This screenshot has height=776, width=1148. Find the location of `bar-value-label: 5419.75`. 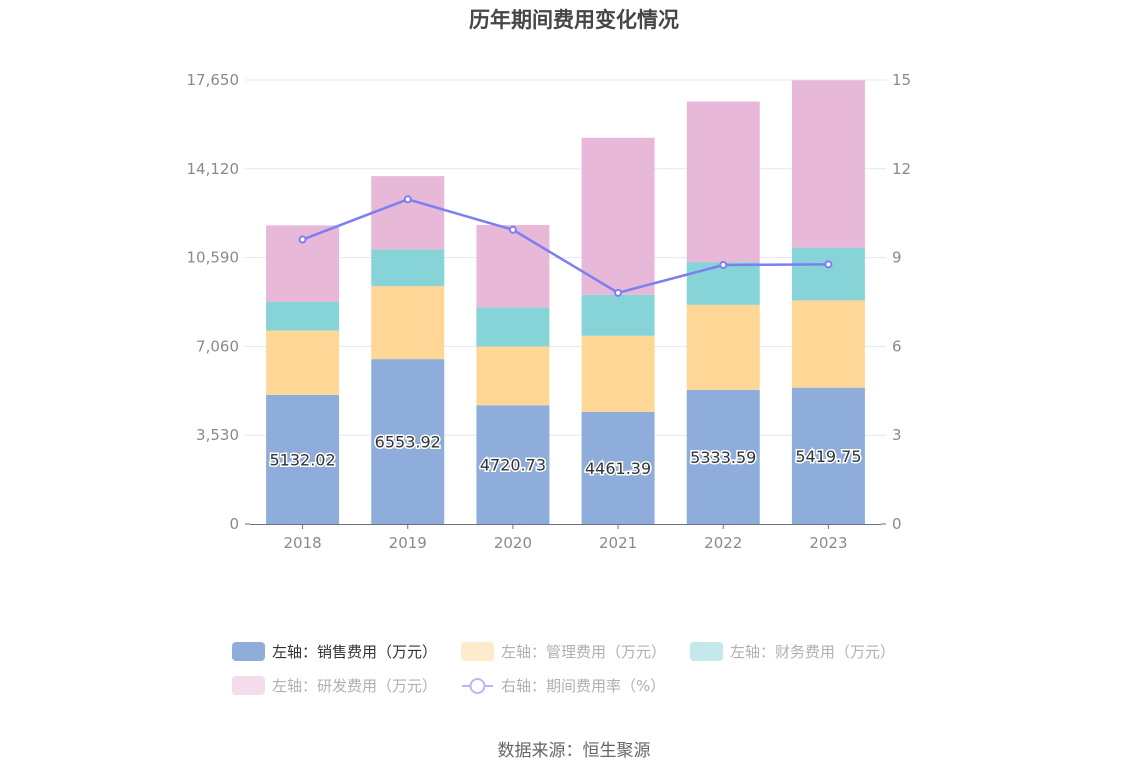

bar-value-label: 5419.75 is located at coordinates (828, 456).